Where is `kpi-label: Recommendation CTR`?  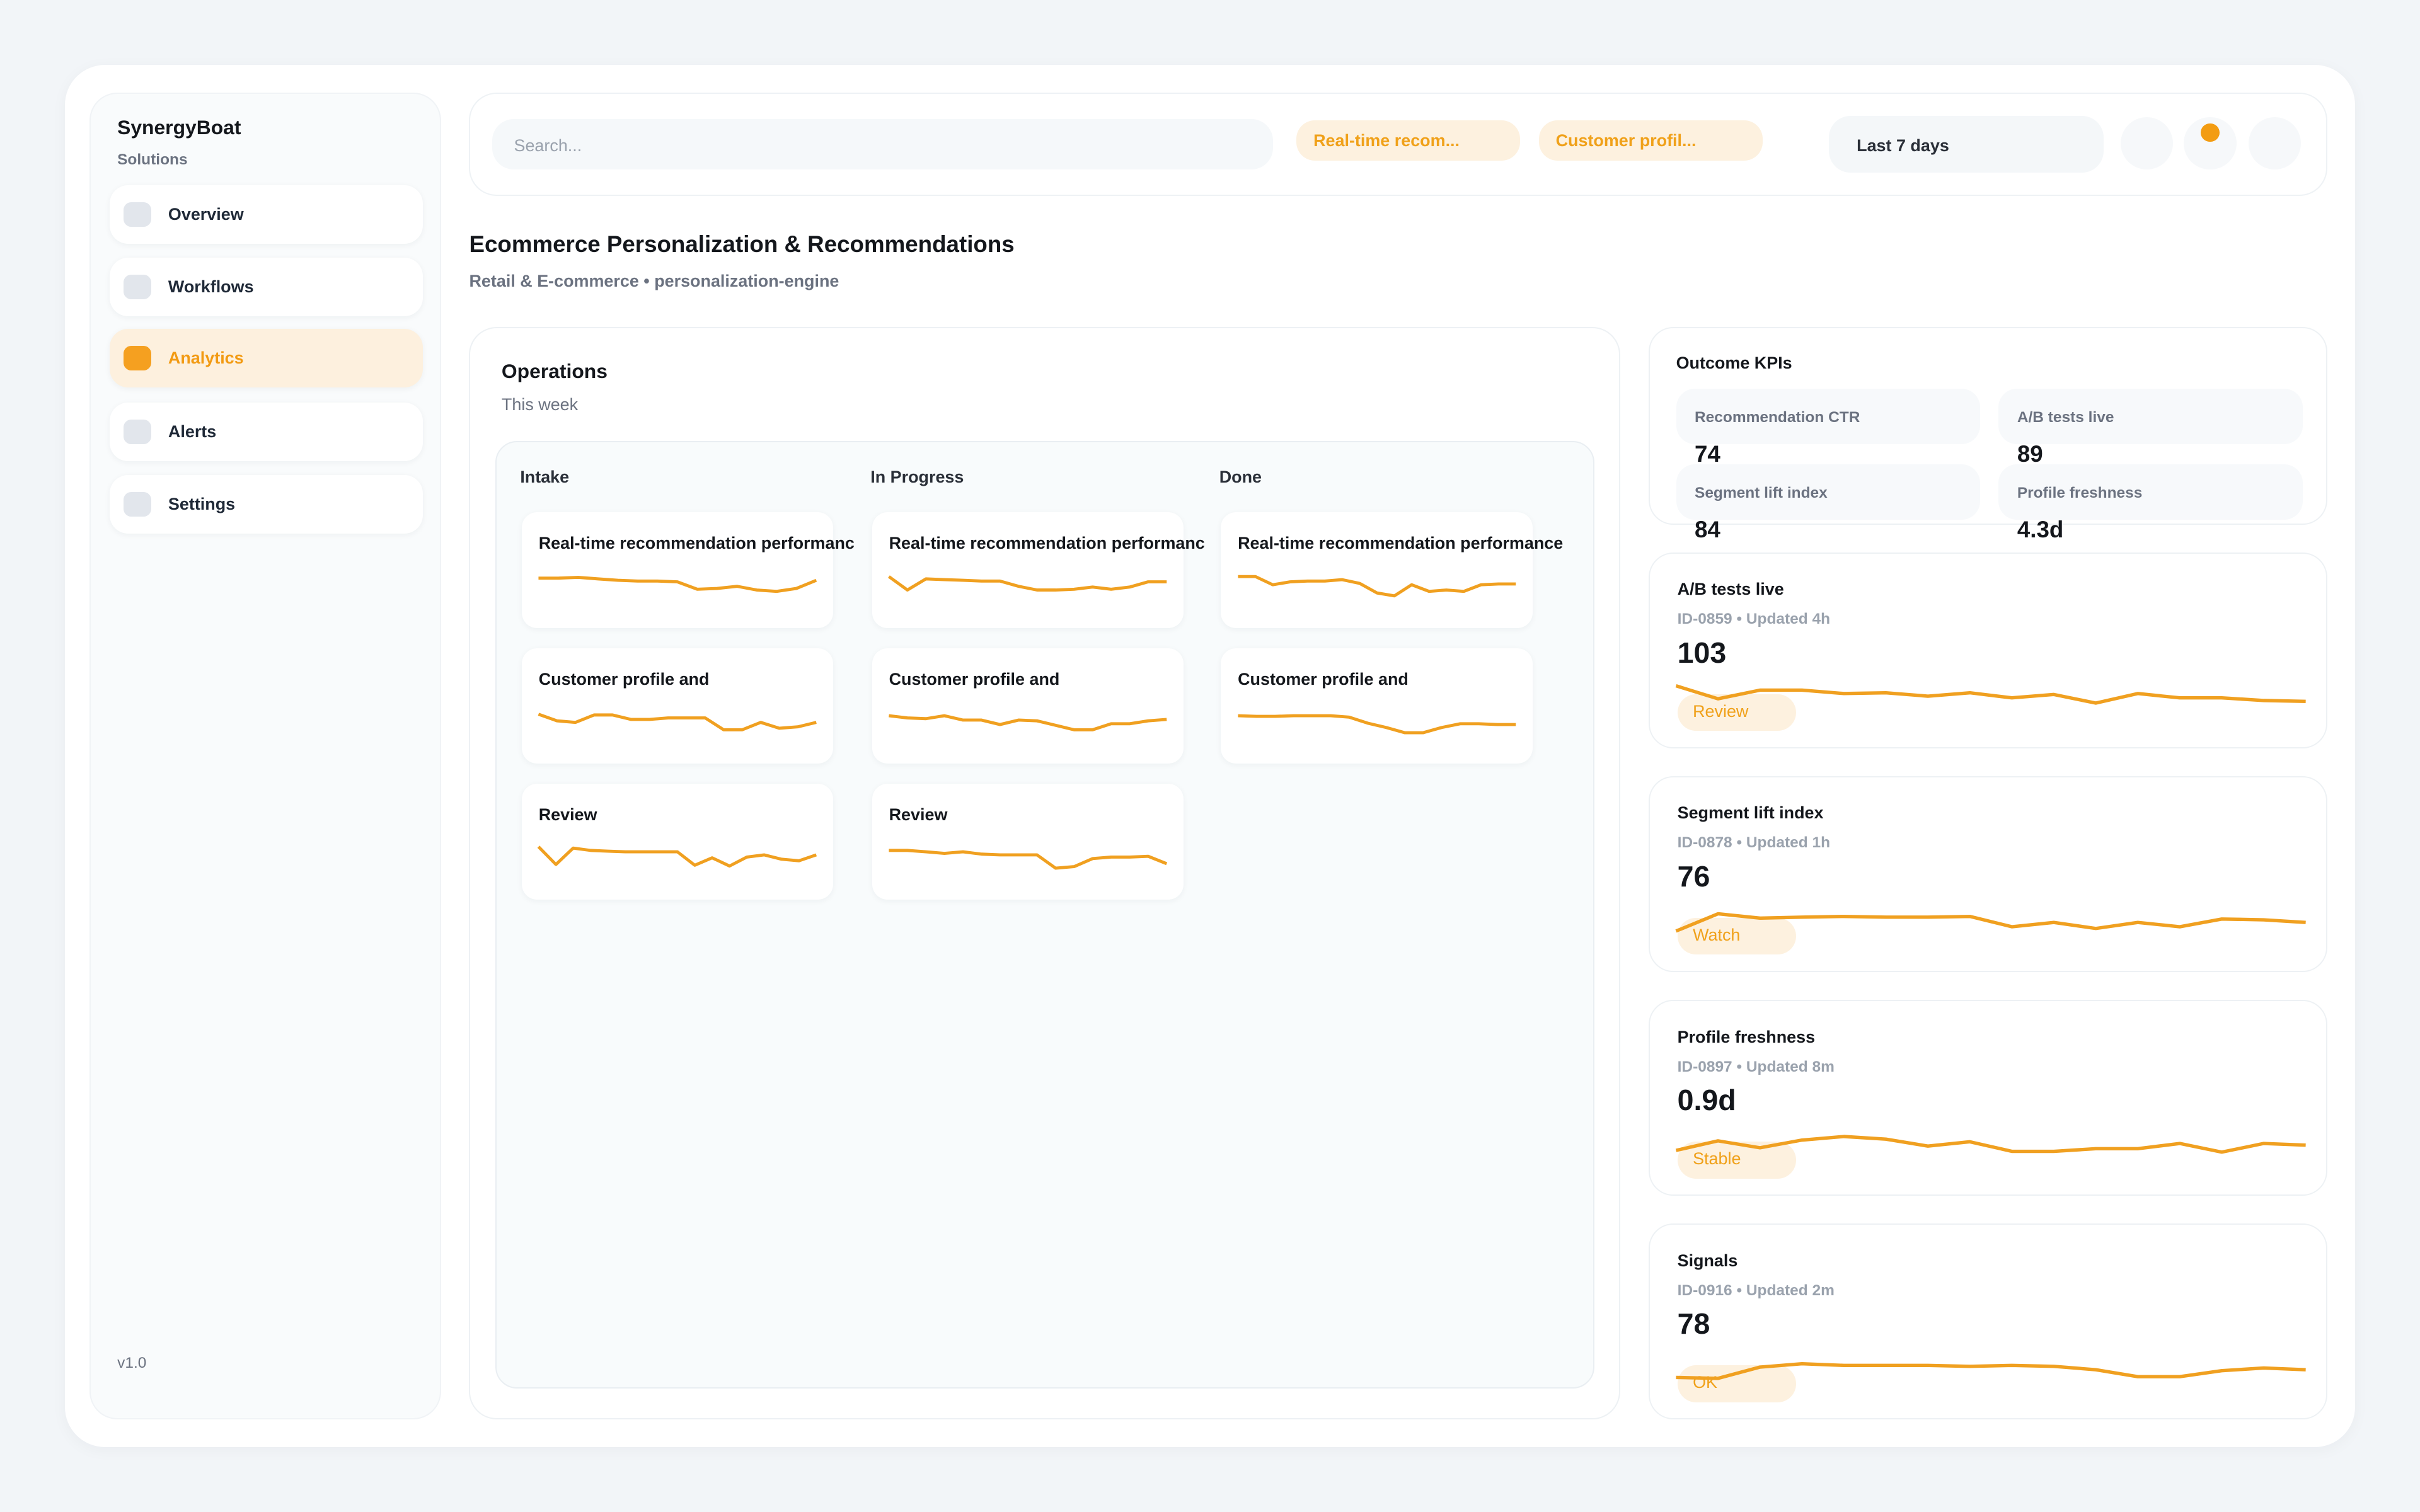 kpi-label: Recommendation CTR is located at coordinates (1777, 417).